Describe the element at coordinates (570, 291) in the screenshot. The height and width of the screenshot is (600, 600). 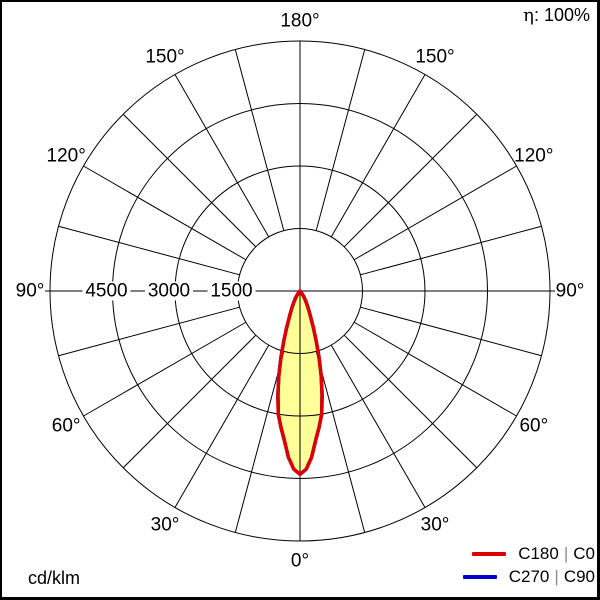
I see `angle-label-90-right: 90°` at that location.